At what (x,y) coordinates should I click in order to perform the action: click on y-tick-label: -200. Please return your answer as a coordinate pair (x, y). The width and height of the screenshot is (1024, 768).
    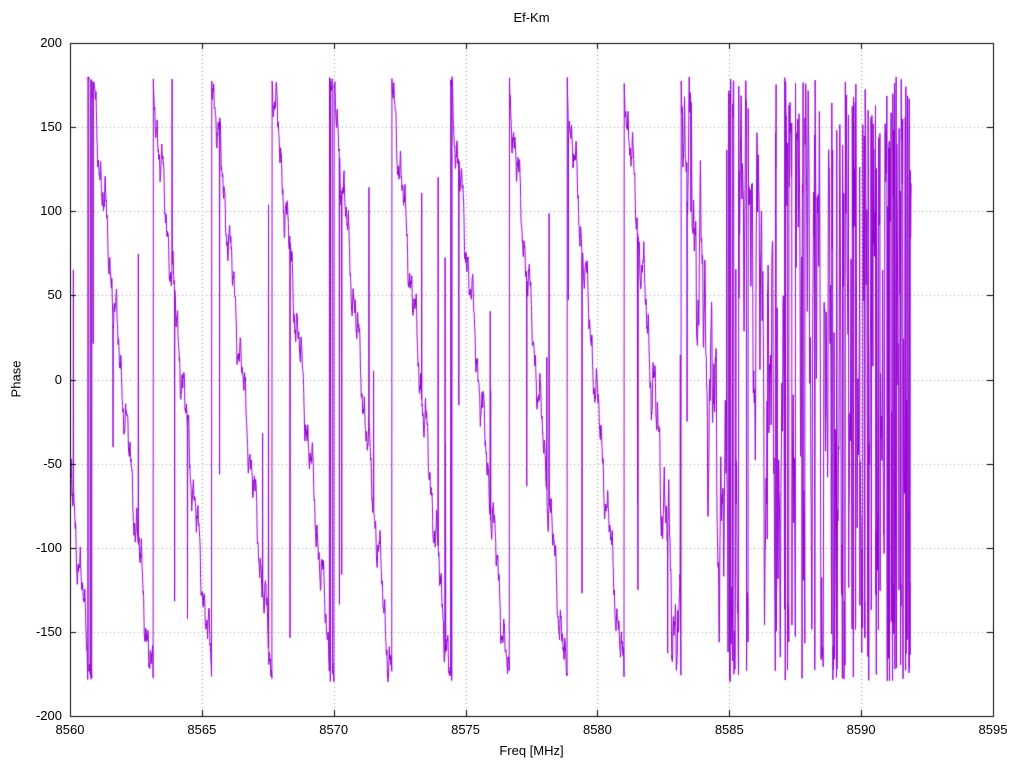
    Looking at the image, I should click on (48, 715).